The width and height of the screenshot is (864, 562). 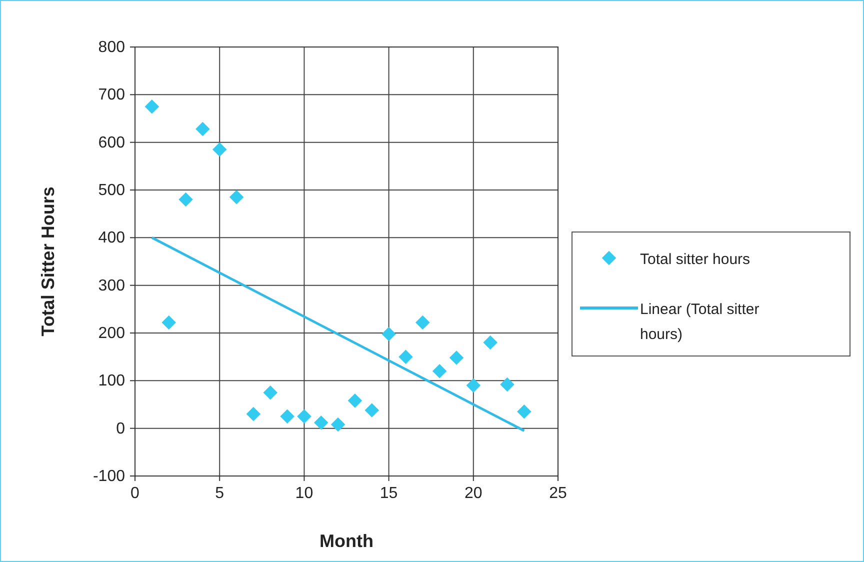 What do you see at coordinates (473, 493) in the screenshot?
I see `x-tick-label: 20` at bounding box center [473, 493].